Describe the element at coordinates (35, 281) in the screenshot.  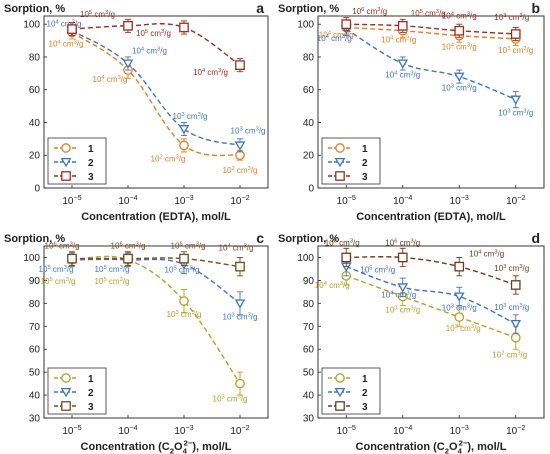
I see `y-tick-label: 90` at that location.